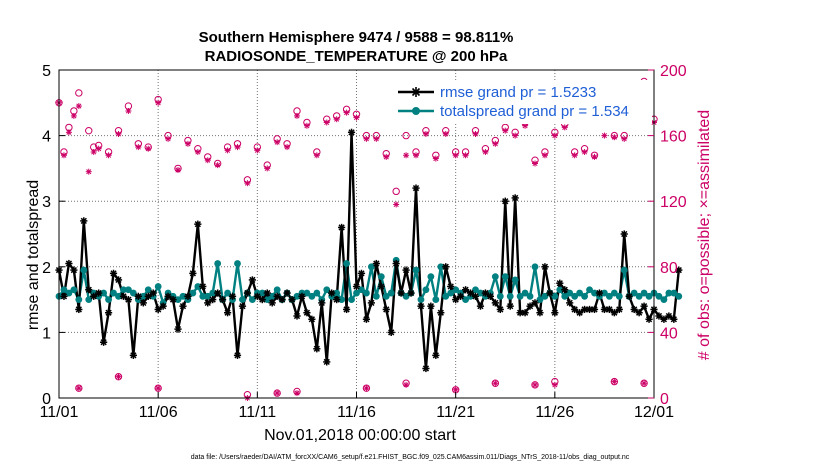  I want to click on y-tick-label-left: 4, so click(46, 137).